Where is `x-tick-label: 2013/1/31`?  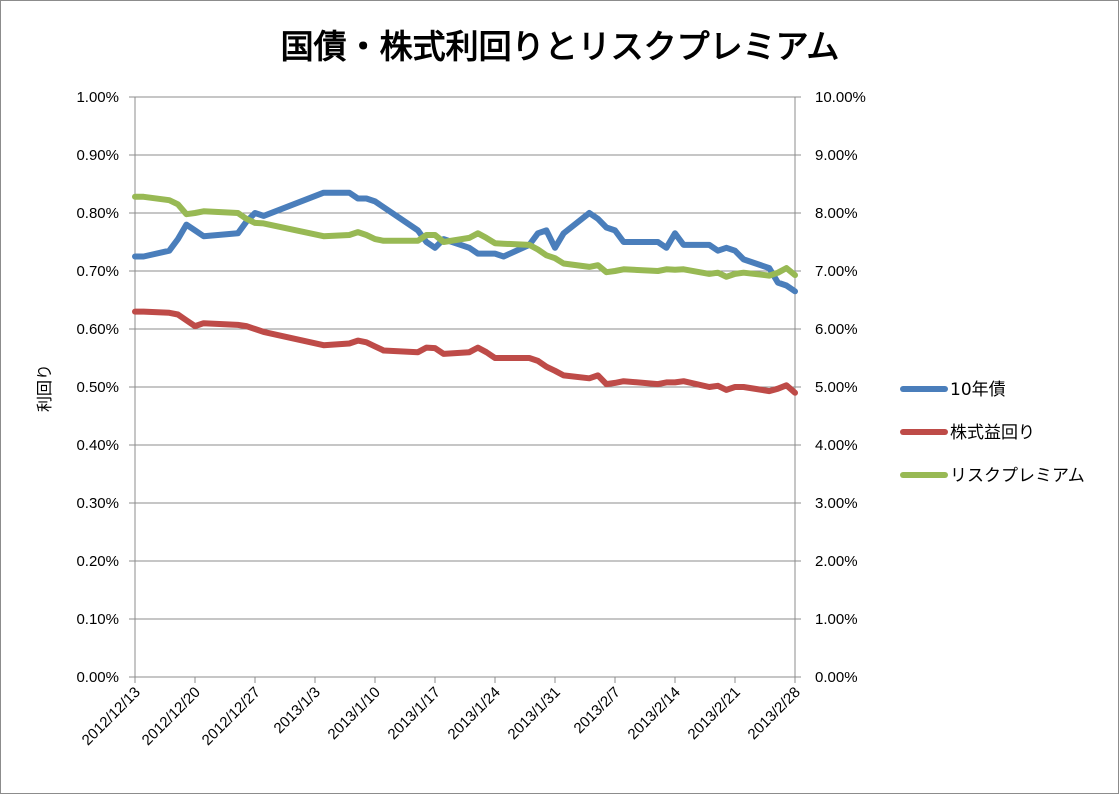
x-tick-label: 2013/1/31 is located at coordinates (534, 713).